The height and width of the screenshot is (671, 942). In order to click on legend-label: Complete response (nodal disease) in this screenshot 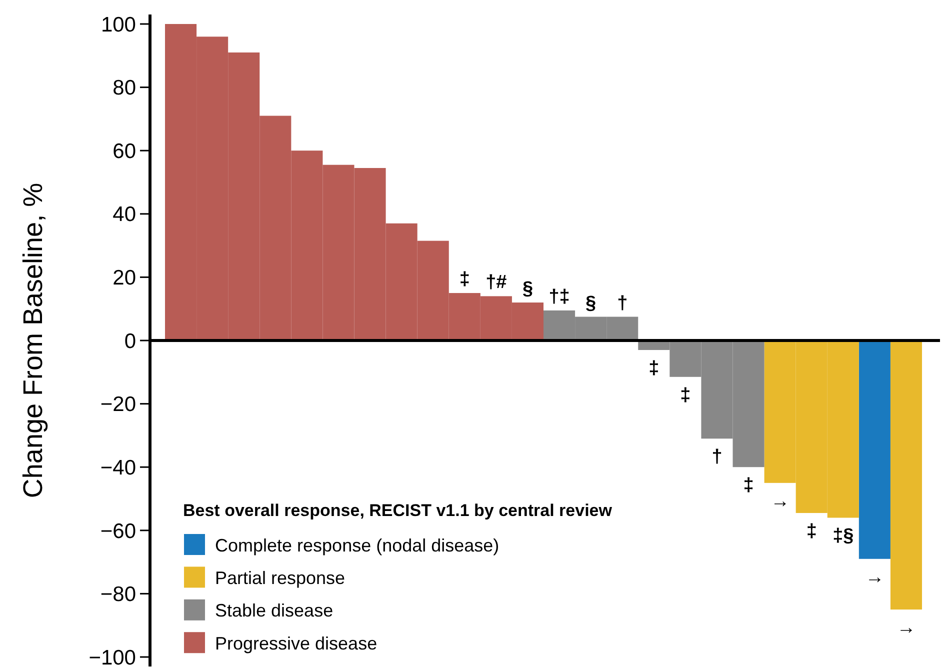, I will do `click(357, 545)`.